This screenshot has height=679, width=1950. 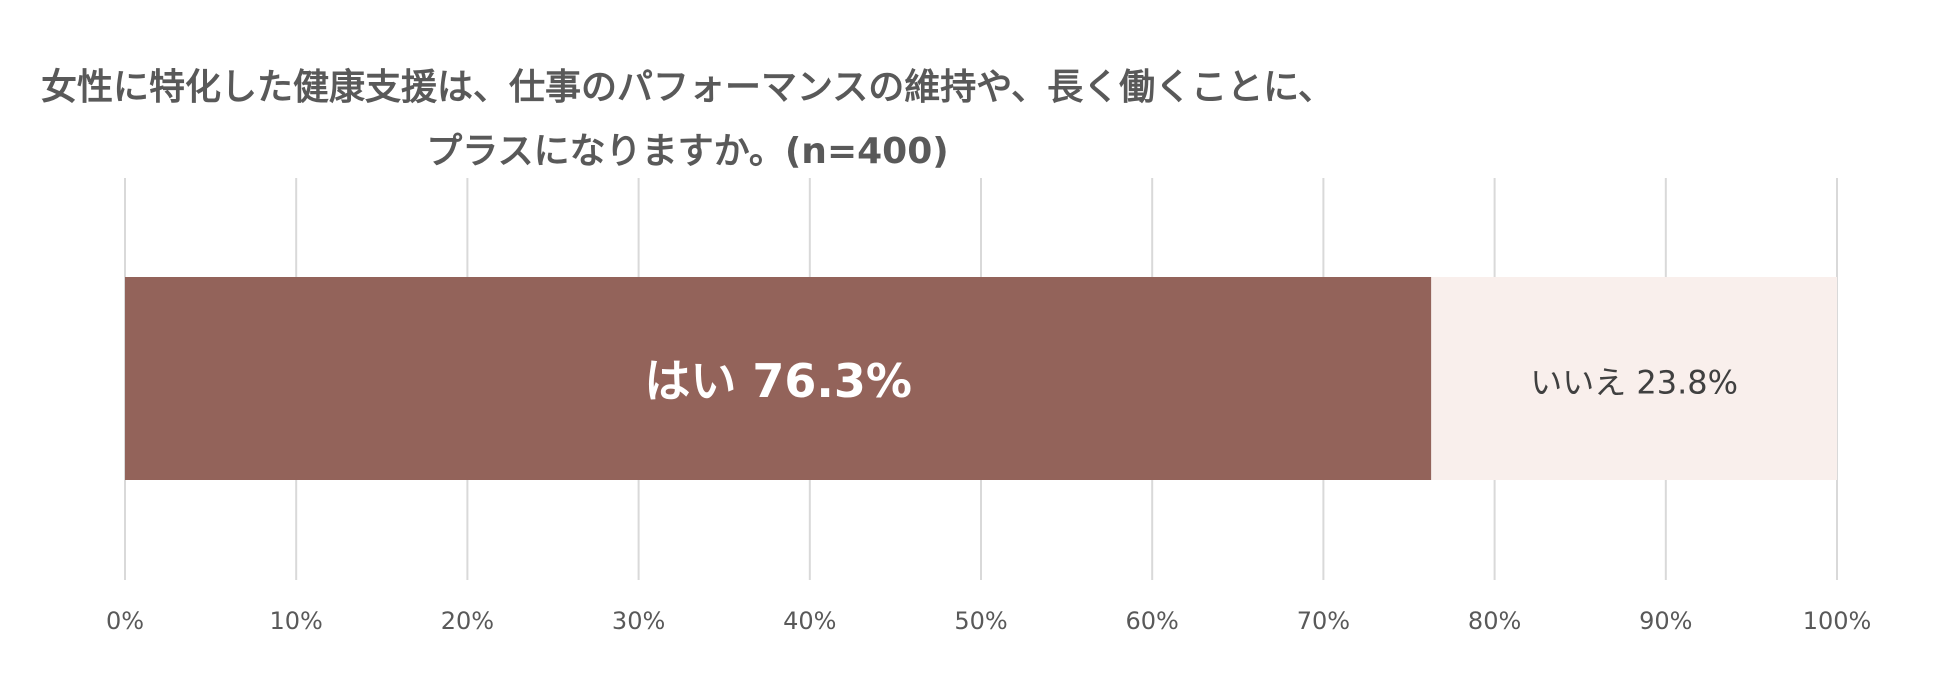 What do you see at coordinates (980, 621) in the screenshot?
I see `x-tick-label: 50%` at bounding box center [980, 621].